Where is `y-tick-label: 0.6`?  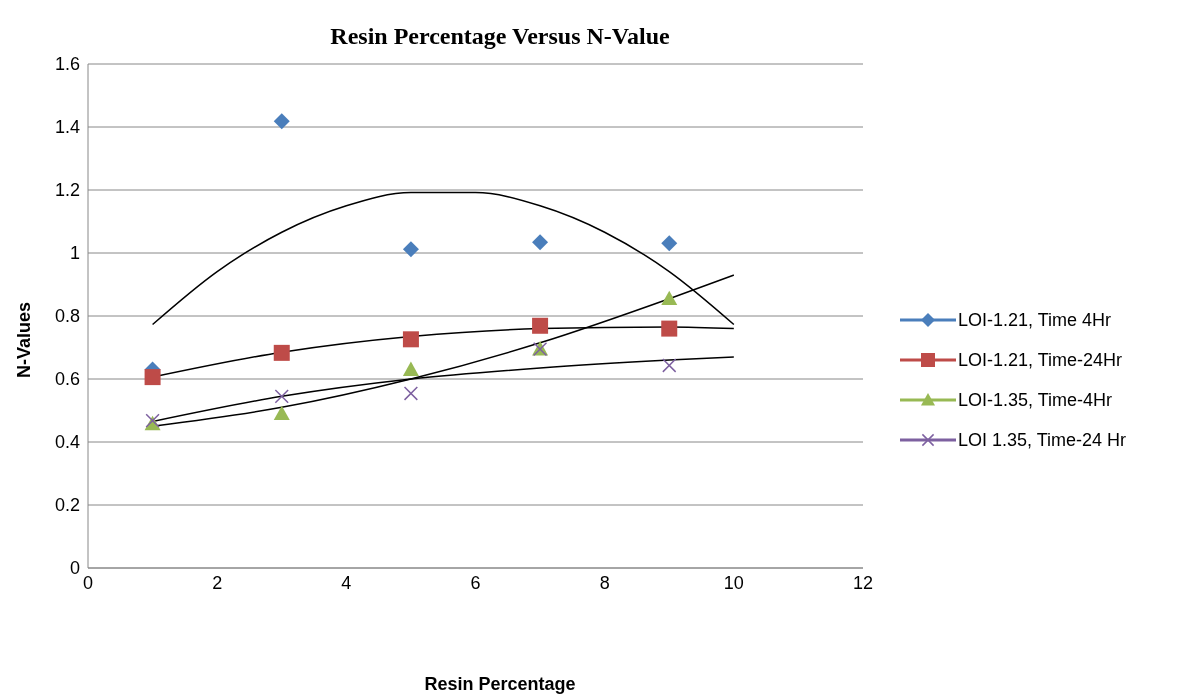
y-tick-label: 0.6 is located at coordinates (67, 379).